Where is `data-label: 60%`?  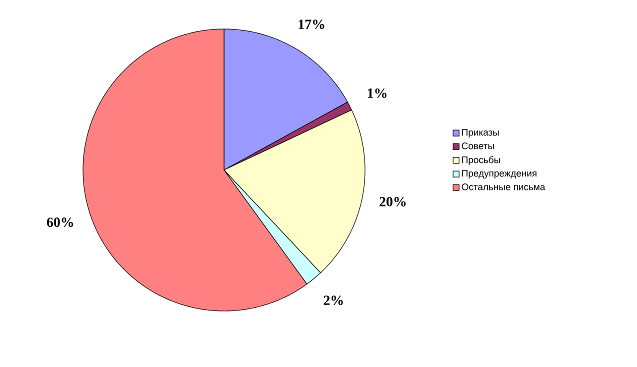
data-label: 60% is located at coordinates (60, 223).